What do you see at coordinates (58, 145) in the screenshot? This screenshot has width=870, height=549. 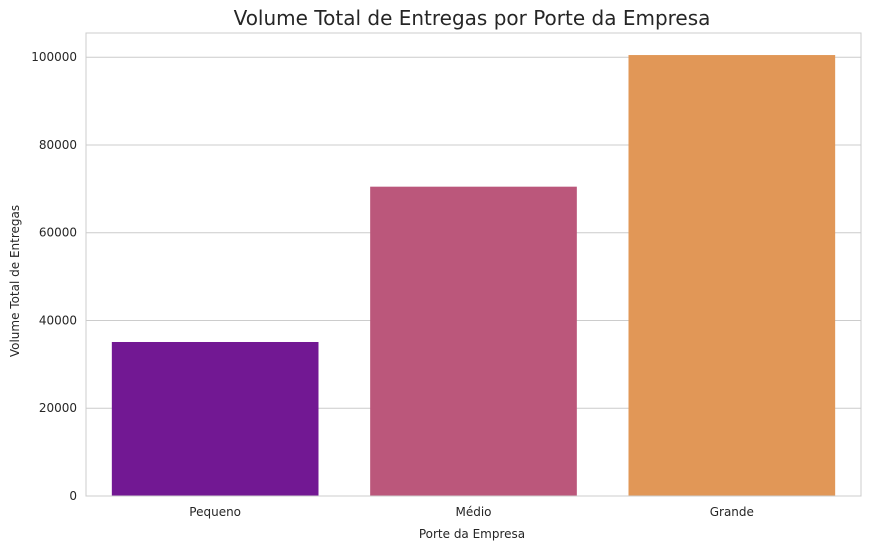 I see `y-tick-label-4: 80000` at bounding box center [58, 145].